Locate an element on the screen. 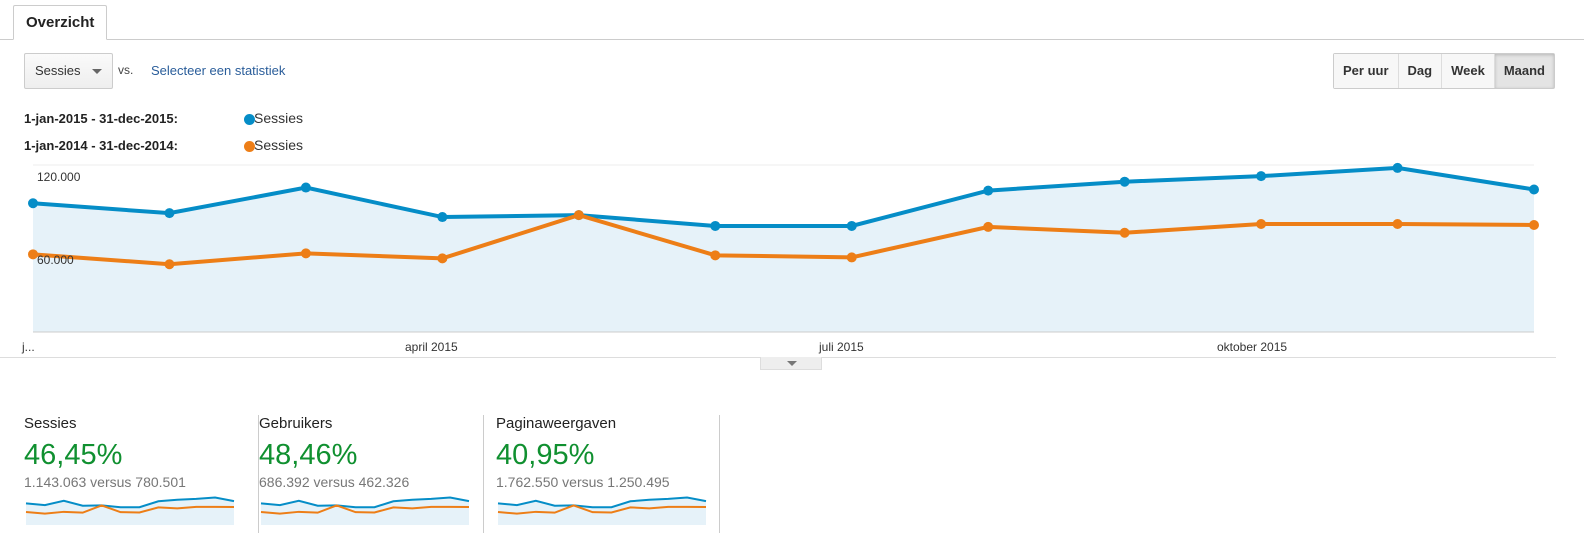 Image resolution: width=1584 pixels, height=543 pixels. collapse-chart-handle is located at coordinates (791, 363).